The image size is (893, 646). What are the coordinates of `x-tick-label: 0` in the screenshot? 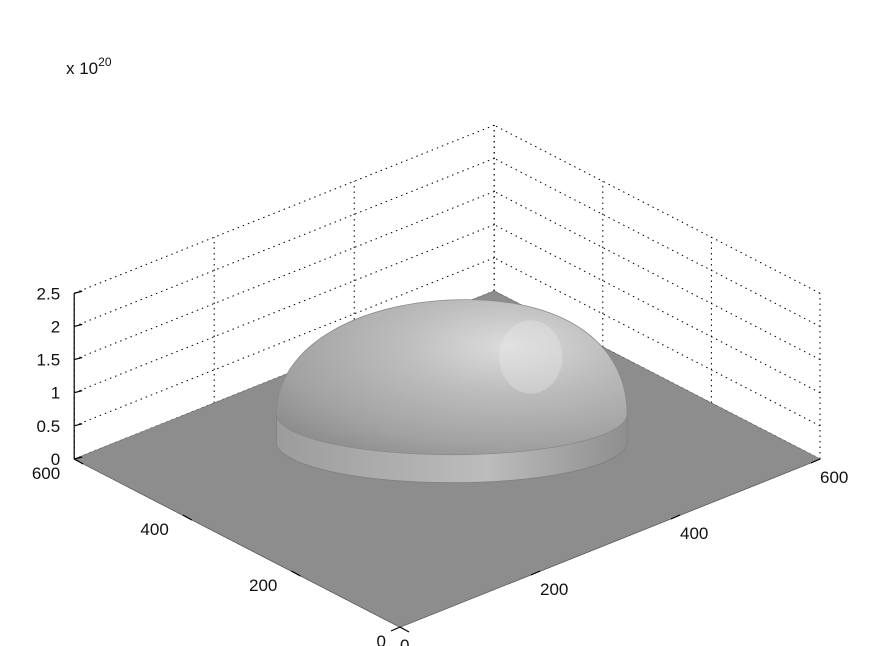 It's located at (404, 641).